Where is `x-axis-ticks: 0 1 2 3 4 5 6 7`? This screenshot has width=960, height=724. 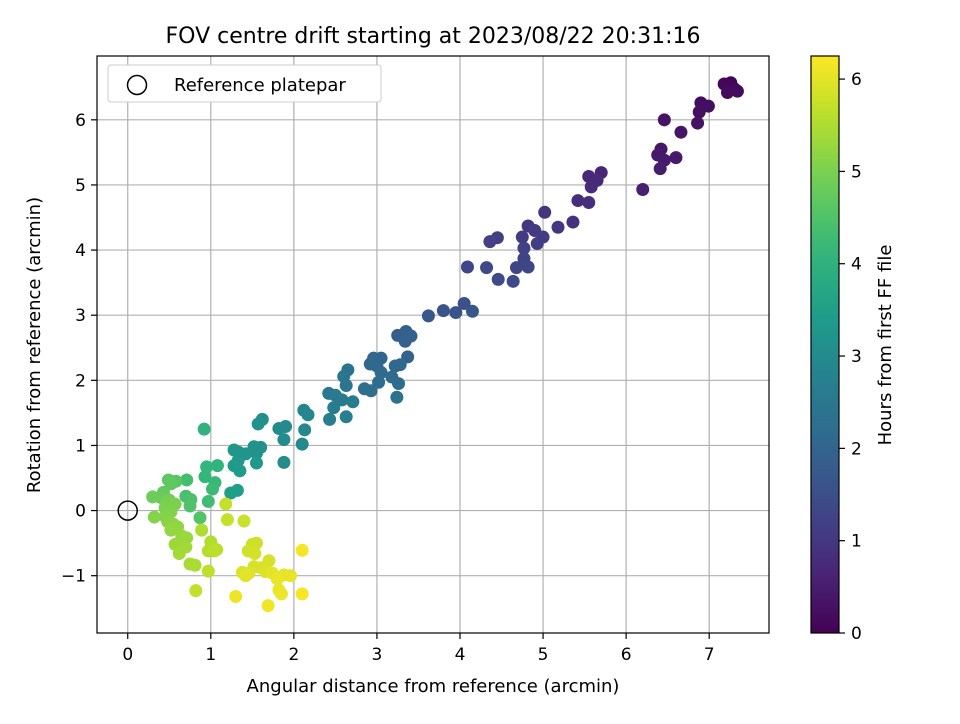 x-axis-ticks: 0 1 2 3 4 5 6 7 is located at coordinates (418, 649).